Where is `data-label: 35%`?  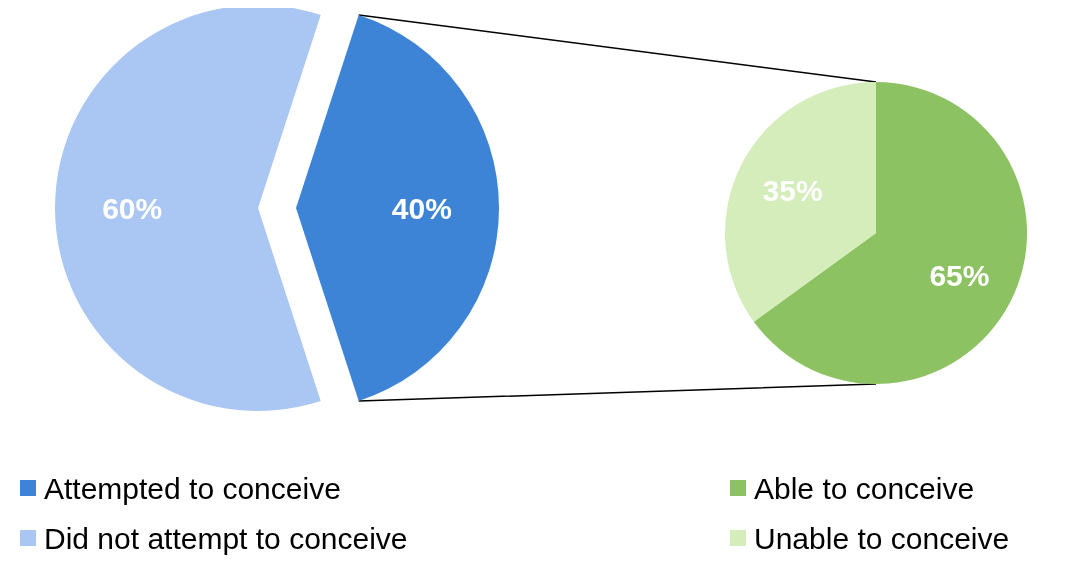
data-label: 35% is located at coordinates (792, 190).